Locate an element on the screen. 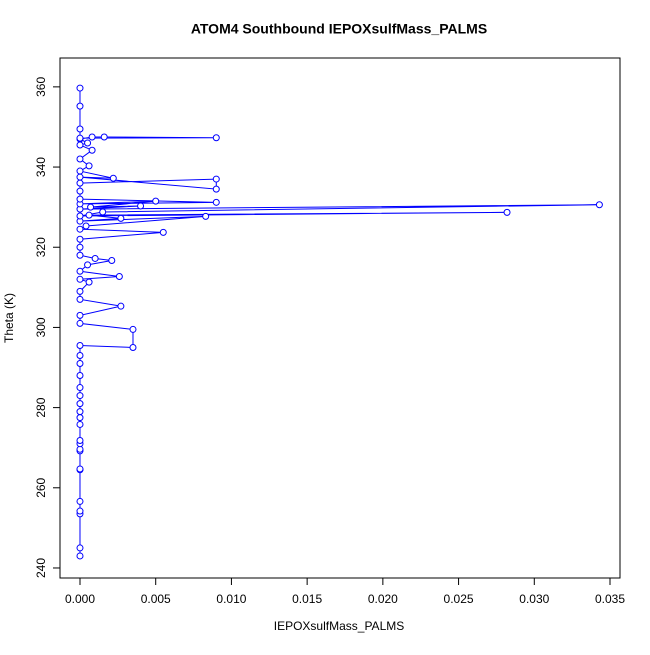 This screenshot has width=650, height=655. y-tick-label: 300 is located at coordinates (41, 327).